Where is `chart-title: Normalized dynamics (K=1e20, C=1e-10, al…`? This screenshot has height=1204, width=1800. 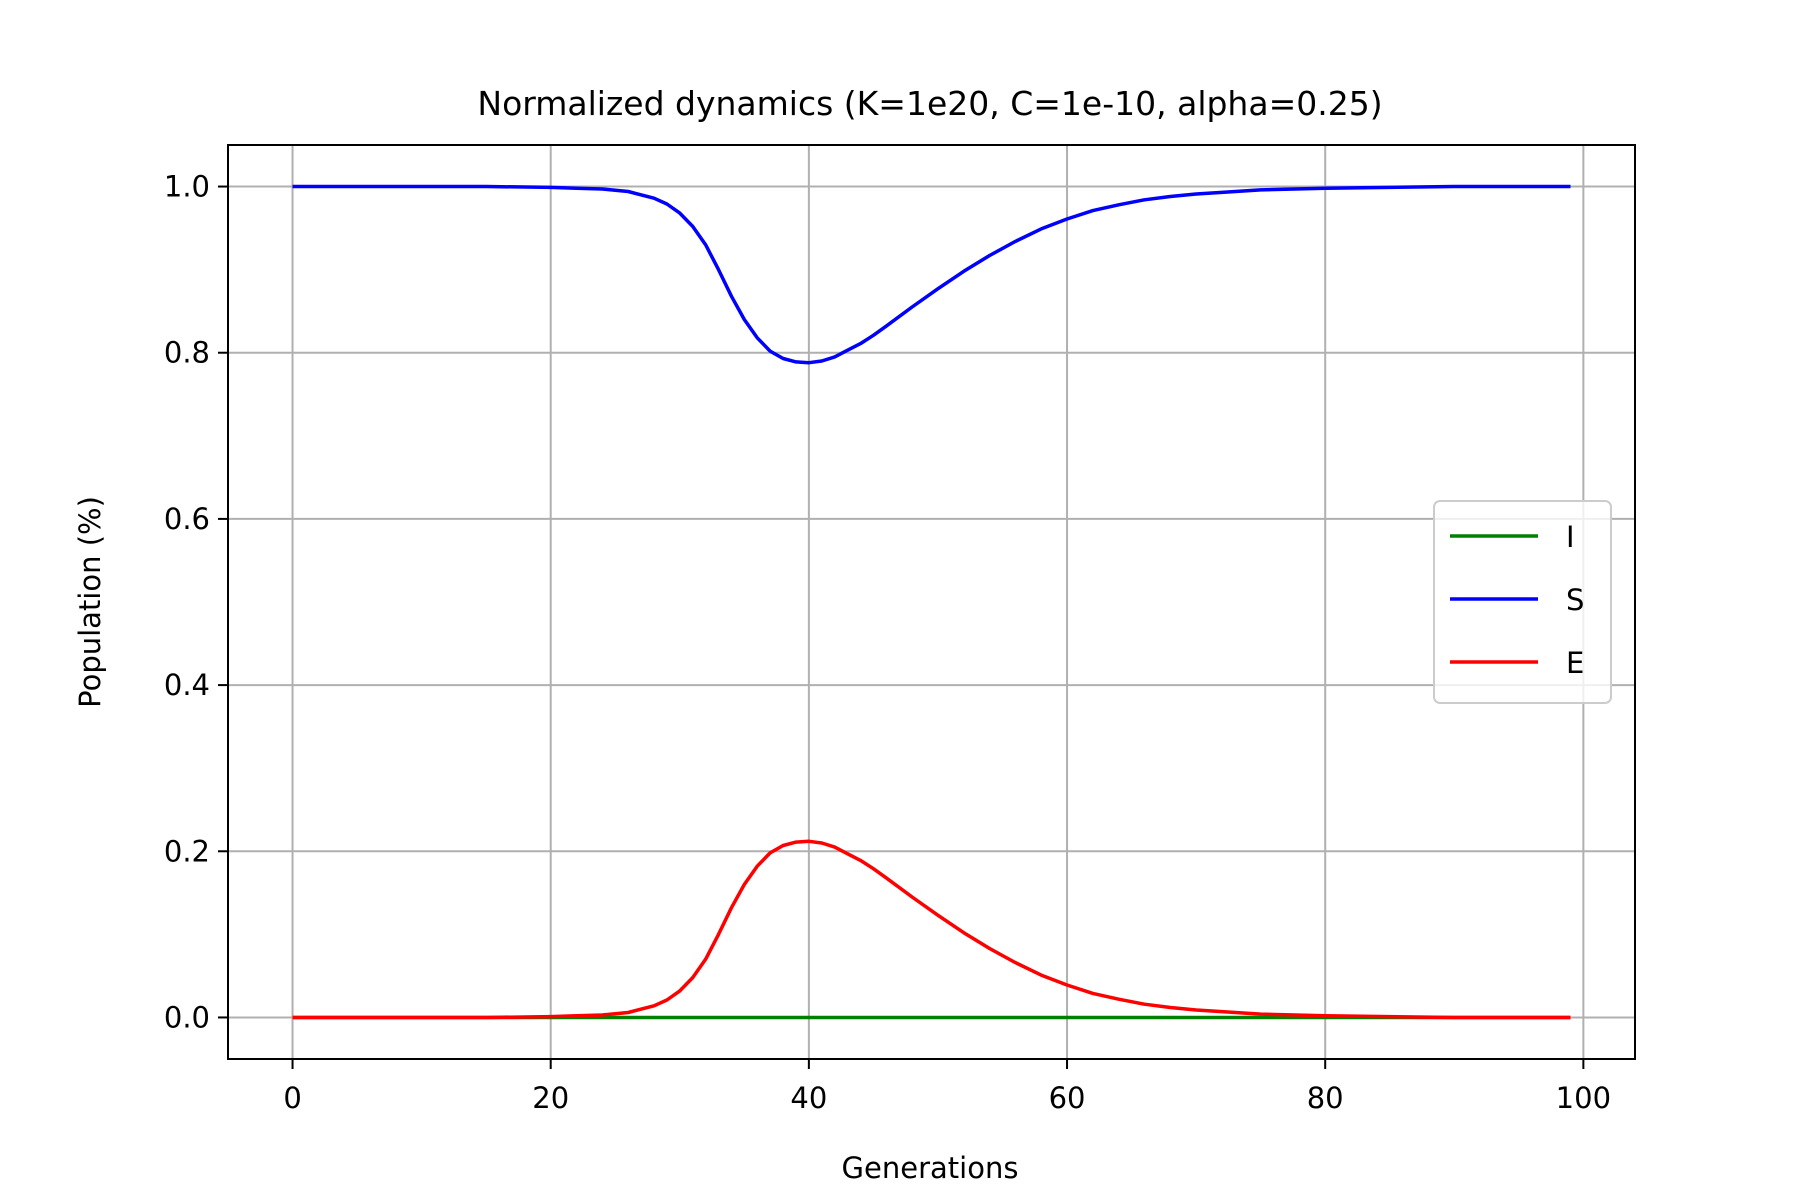
chart-title: Normalized dynamics (K=1e20, C=1e-10, al… is located at coordinates (929, 103).